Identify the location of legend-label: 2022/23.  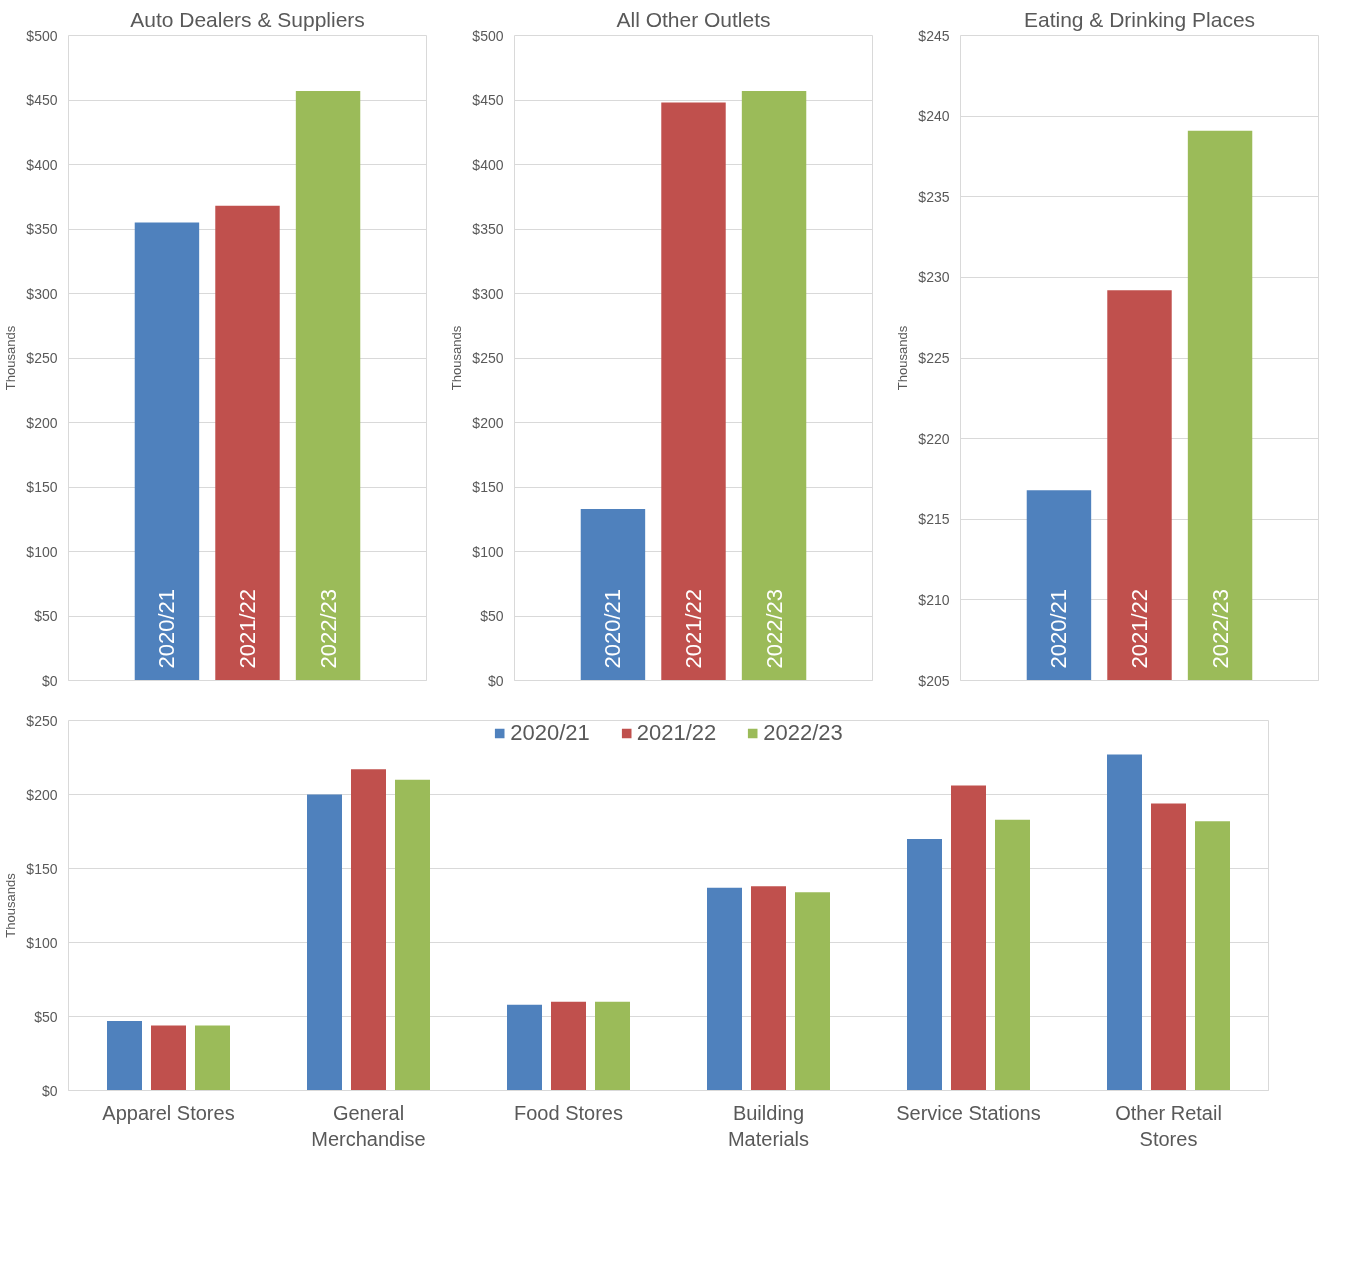
(803, 733).